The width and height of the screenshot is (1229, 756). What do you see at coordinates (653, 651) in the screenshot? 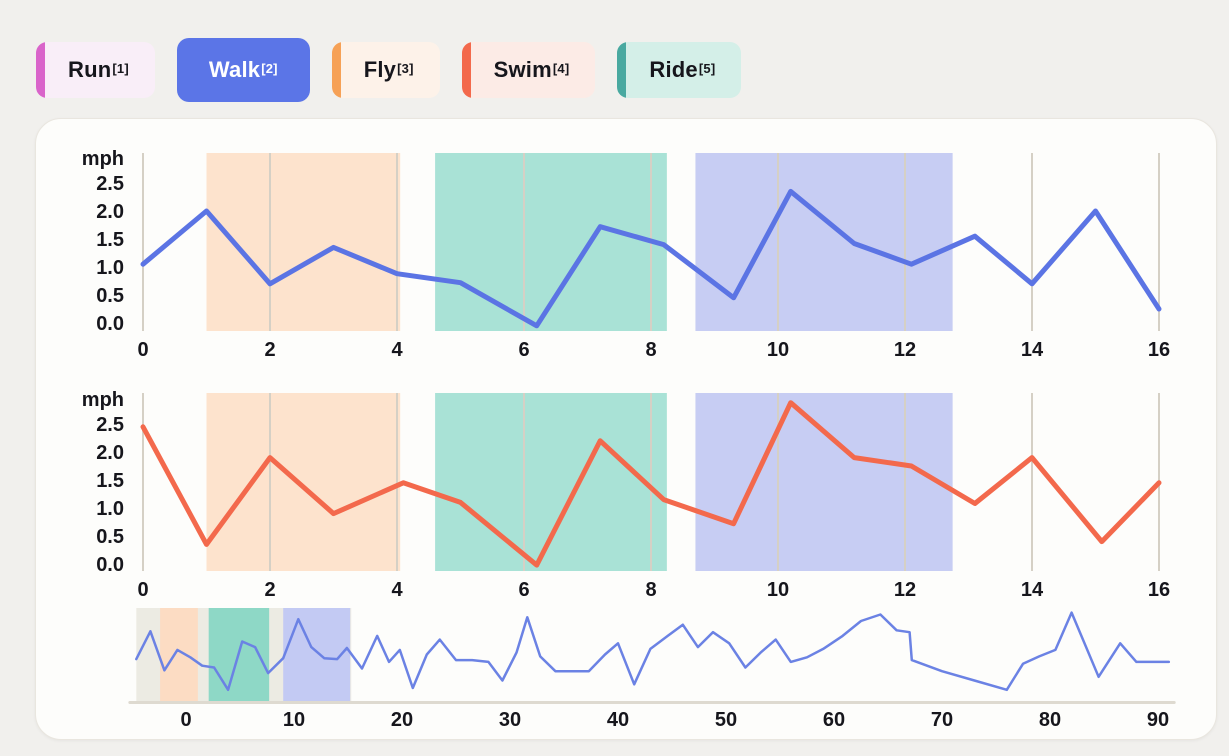
I see `overview-line` at bounding box center [653, 651].